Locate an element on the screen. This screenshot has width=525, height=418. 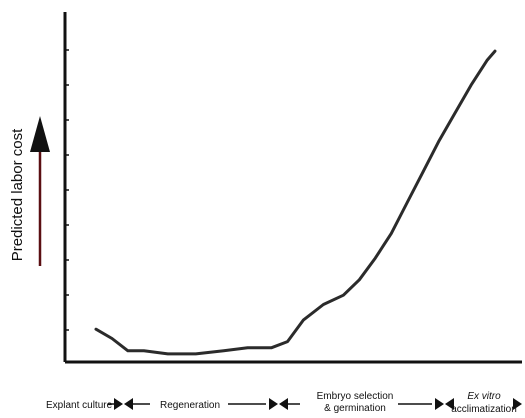
stage-label-regeneration: Regeneration is located at coordinates (190, 405).